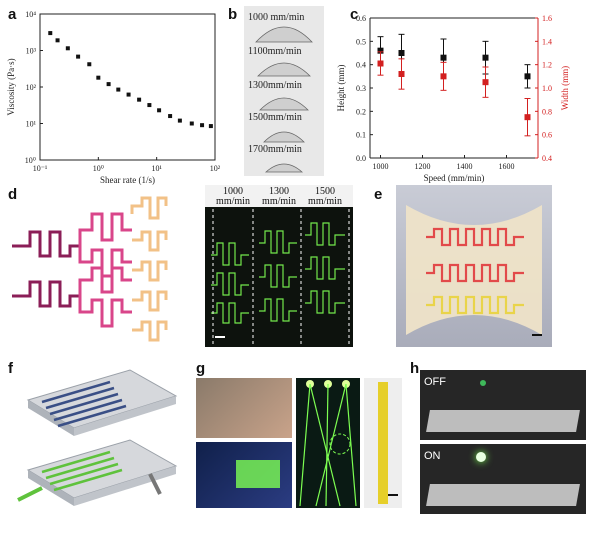 The height and width of the screenshot is (534, 593). I want to click on y-axis-label: Height (mm), so click(341, 88).